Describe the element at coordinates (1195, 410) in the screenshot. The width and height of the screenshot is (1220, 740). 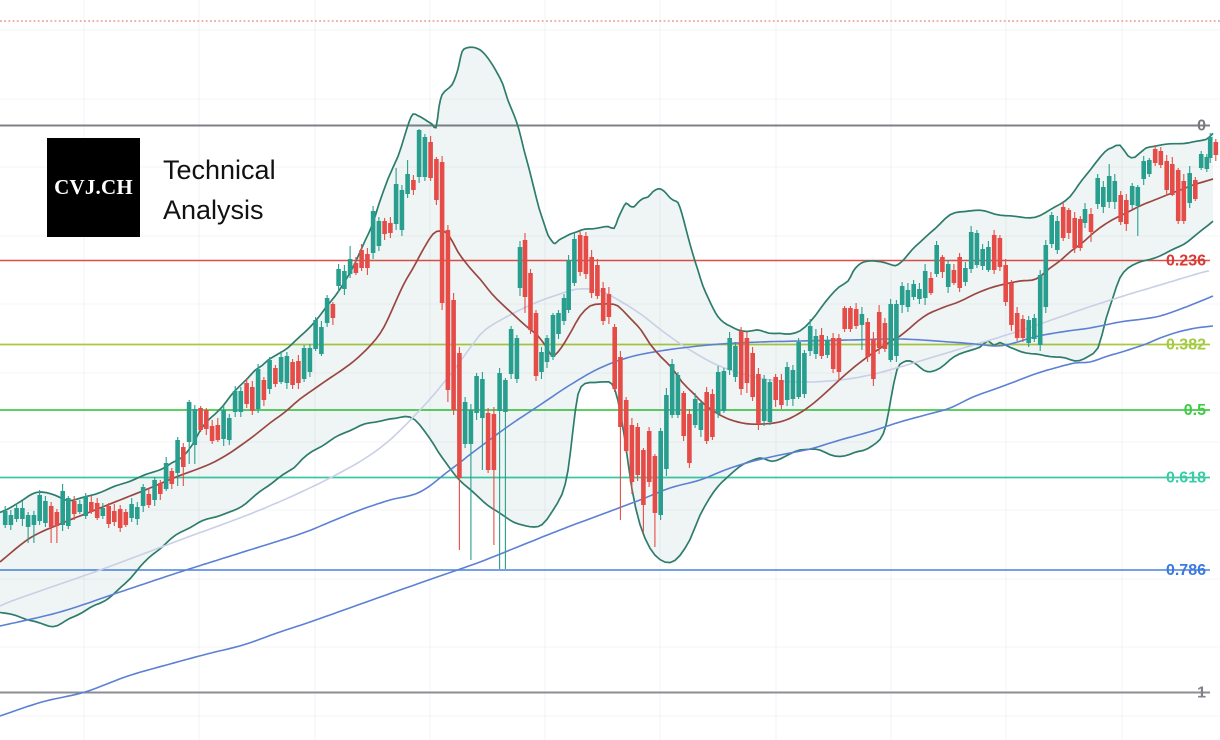
I see `svg-text: 0.5` at that location.